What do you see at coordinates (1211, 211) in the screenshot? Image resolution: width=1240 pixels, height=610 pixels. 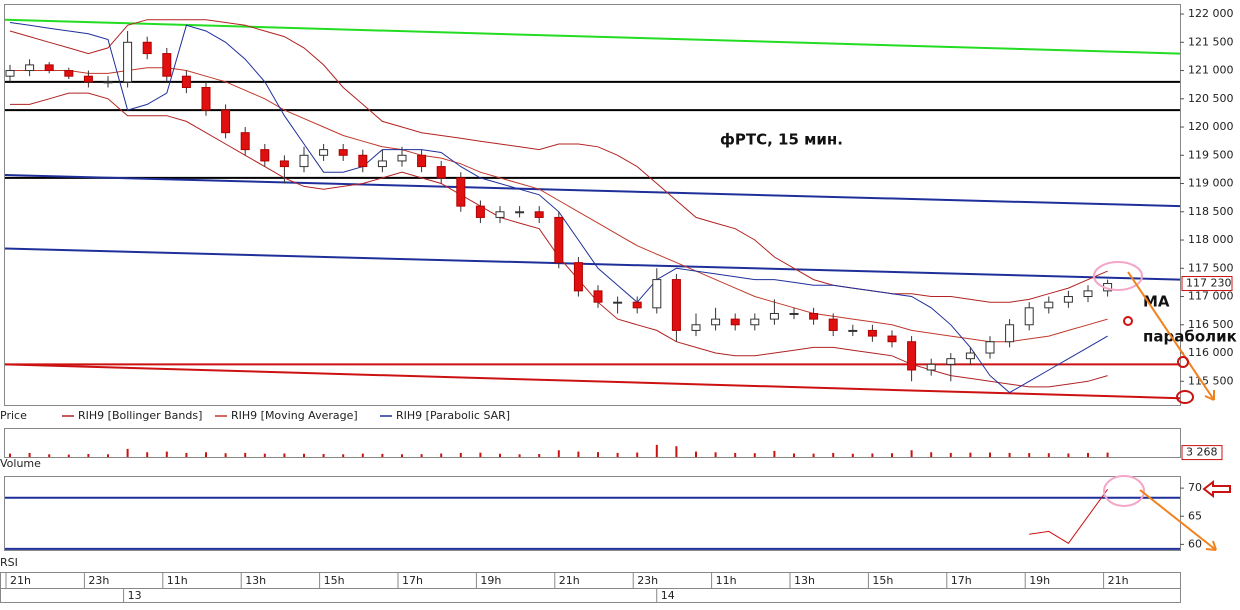 I see `y-tick-label: 118 500` at bounding box center [1211, 211].